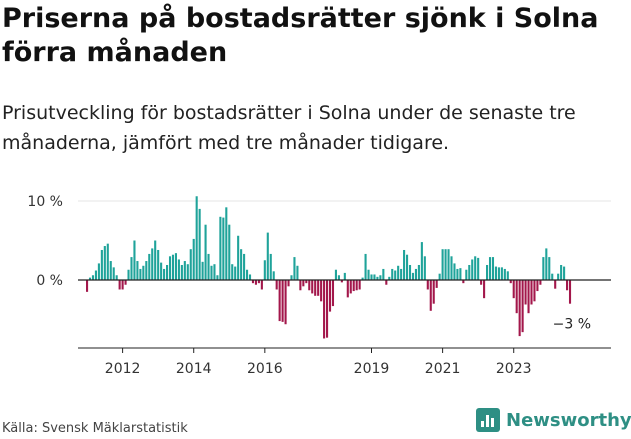 The width and height of the screenshot is (631, 439). What do you see at coordinates (443, 369) in the screenshot?
I see `x-tick-label: 2021` at bounding box center [443, 369].